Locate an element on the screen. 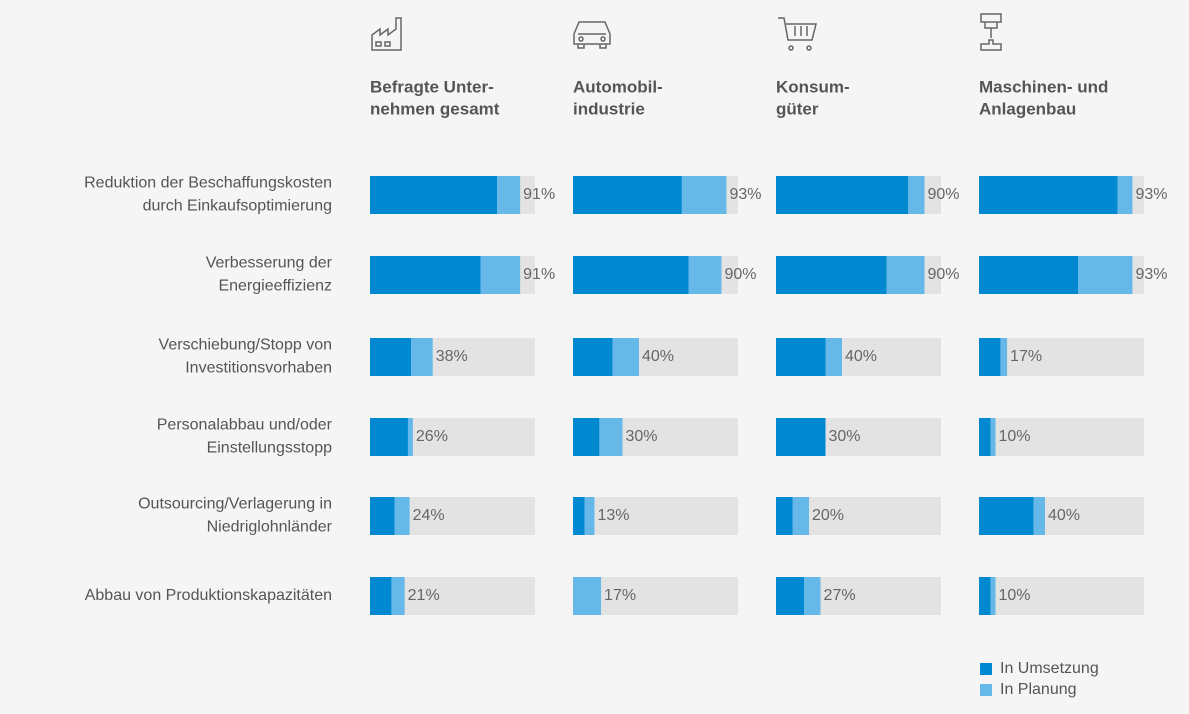 This screenshot has width=1189, height=714. category-label: Verschiebung/Stopp von is located at coordinates (245, 345).